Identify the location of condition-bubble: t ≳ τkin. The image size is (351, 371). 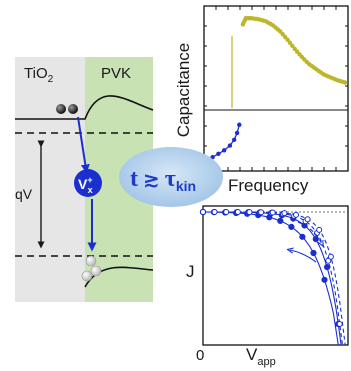
(171, 177).